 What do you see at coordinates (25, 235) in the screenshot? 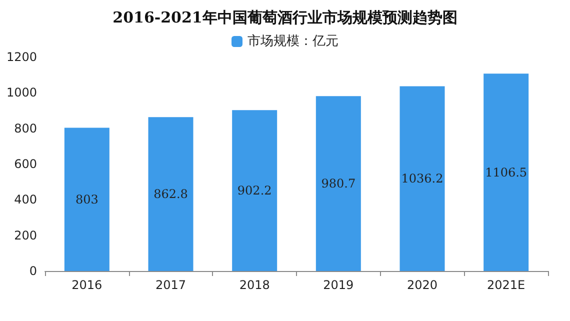
I see `y-tick-label: 200` at bounding box center [25, 235].